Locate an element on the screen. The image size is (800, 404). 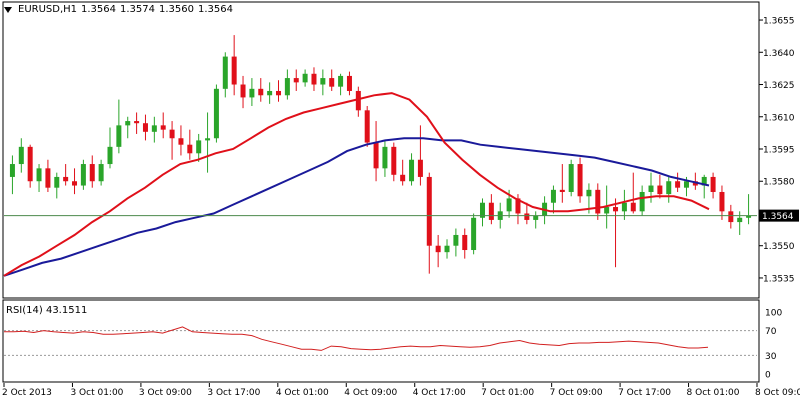
symbol-header: EURUSD,H1 1.3564 1.3574 1.3560 1.3564 is located at coordinates (118, 9).